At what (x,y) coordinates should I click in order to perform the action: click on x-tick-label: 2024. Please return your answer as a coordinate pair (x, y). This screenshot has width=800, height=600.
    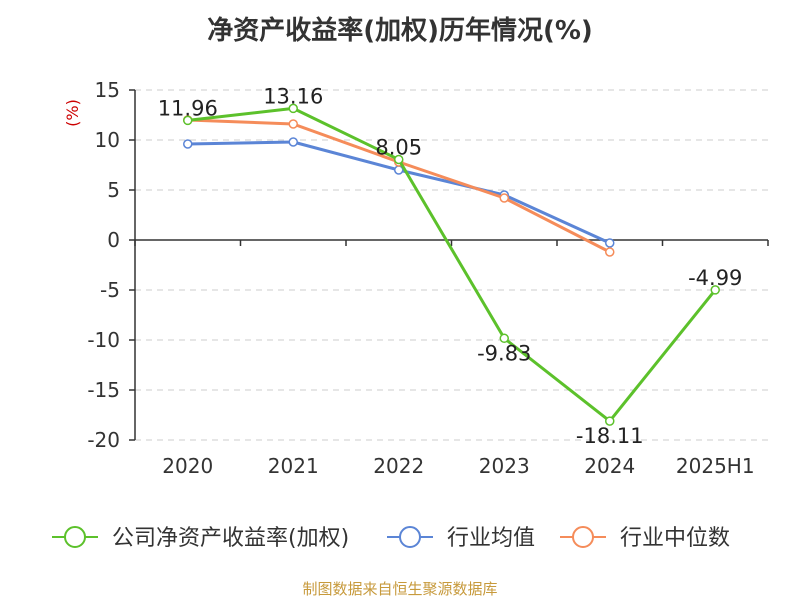
    Looking at the image, I should click on (609, 466).